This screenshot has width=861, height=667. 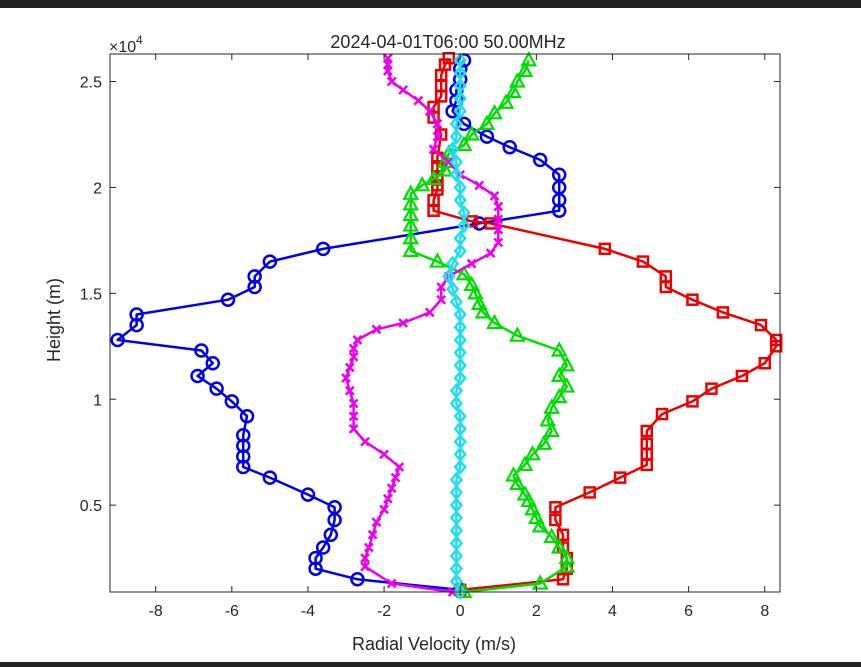 What do you see at coordinates (688, 611) in the screenshot?
I see `x-tick-label: 6` at bounding box center [688, 611].